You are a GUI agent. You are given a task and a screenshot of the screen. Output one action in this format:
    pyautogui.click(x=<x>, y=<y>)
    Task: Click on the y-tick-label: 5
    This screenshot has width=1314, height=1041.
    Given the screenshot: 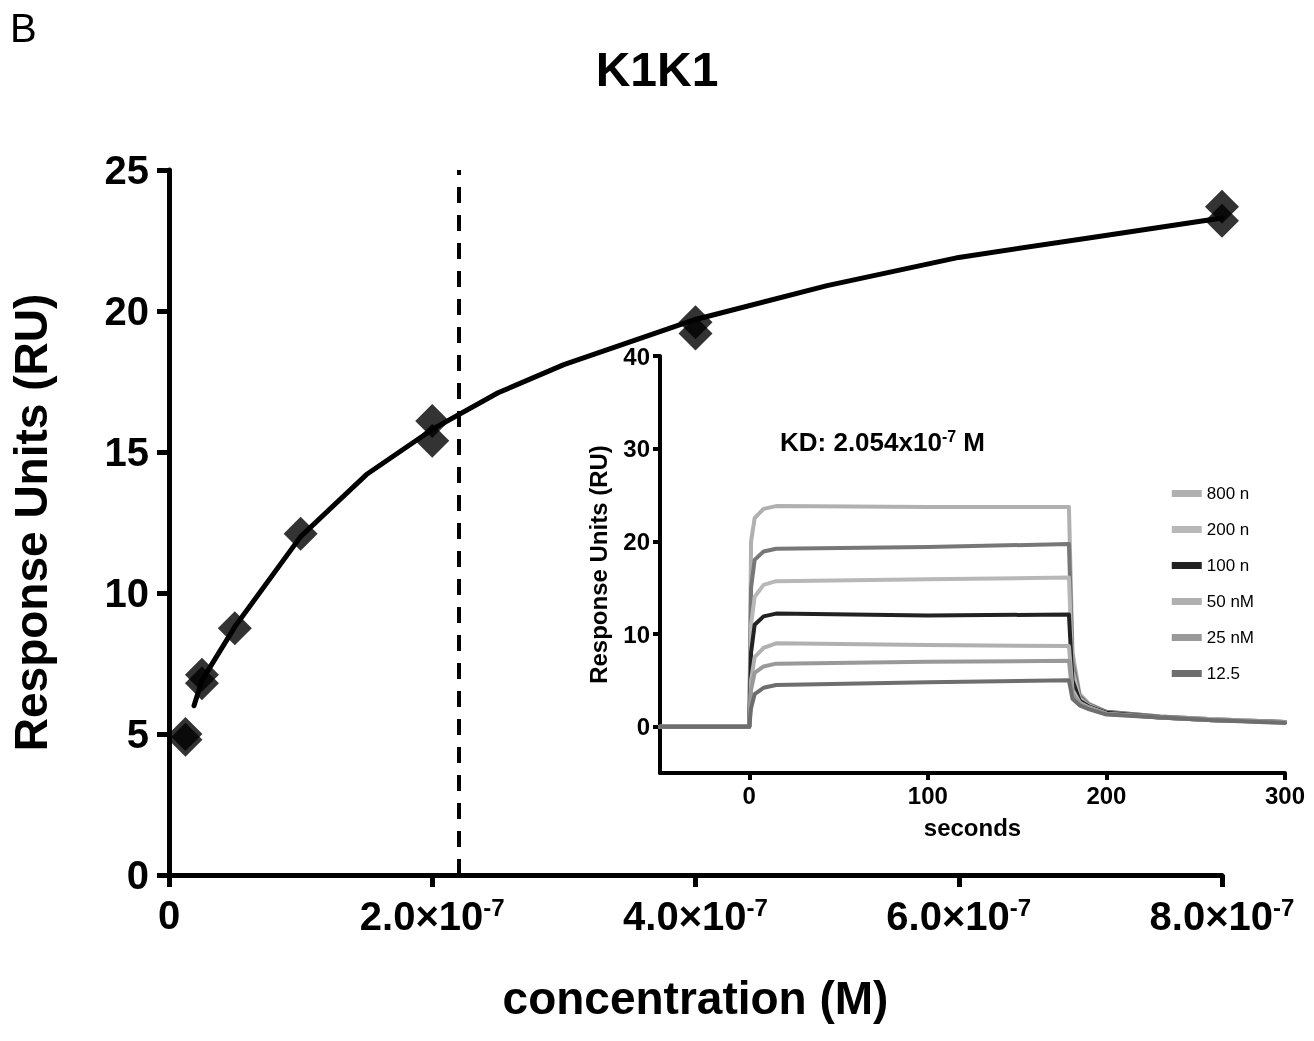 What is the action you would take?
    pyautogui.click(x=137, y=734)
    